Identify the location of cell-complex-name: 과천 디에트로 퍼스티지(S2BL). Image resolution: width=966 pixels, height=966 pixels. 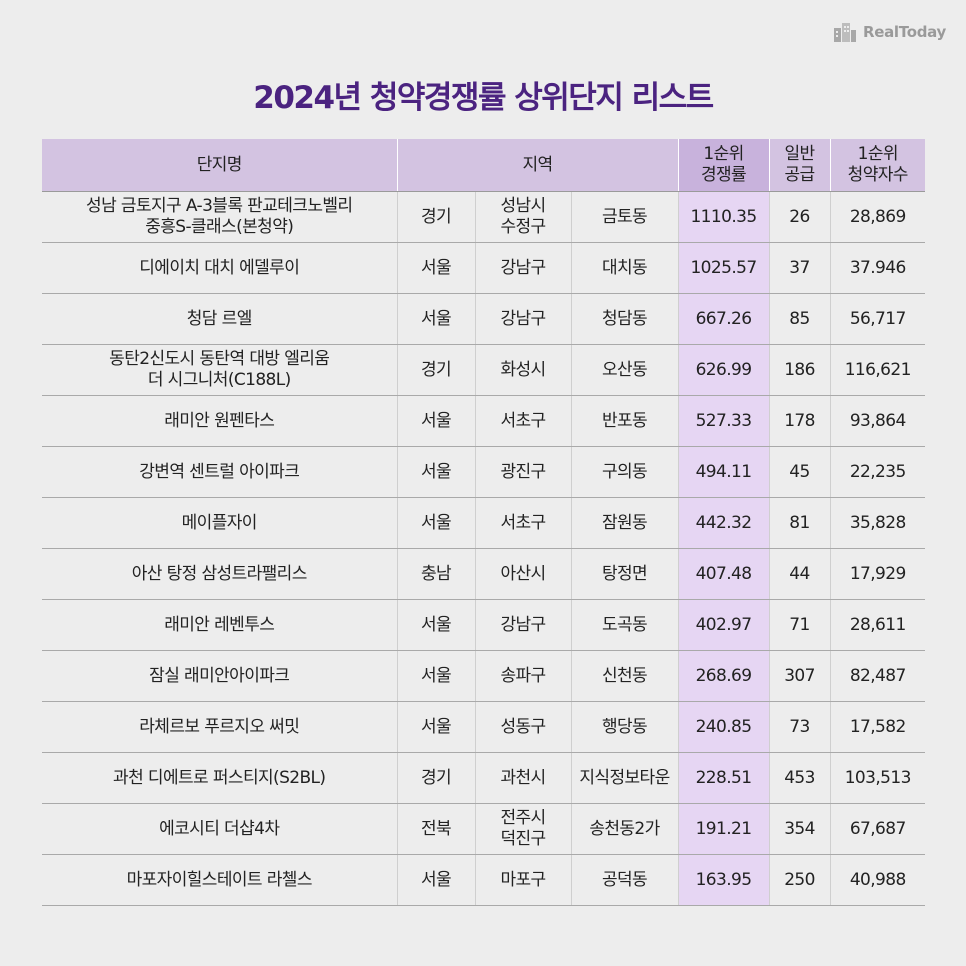
(220, 778).